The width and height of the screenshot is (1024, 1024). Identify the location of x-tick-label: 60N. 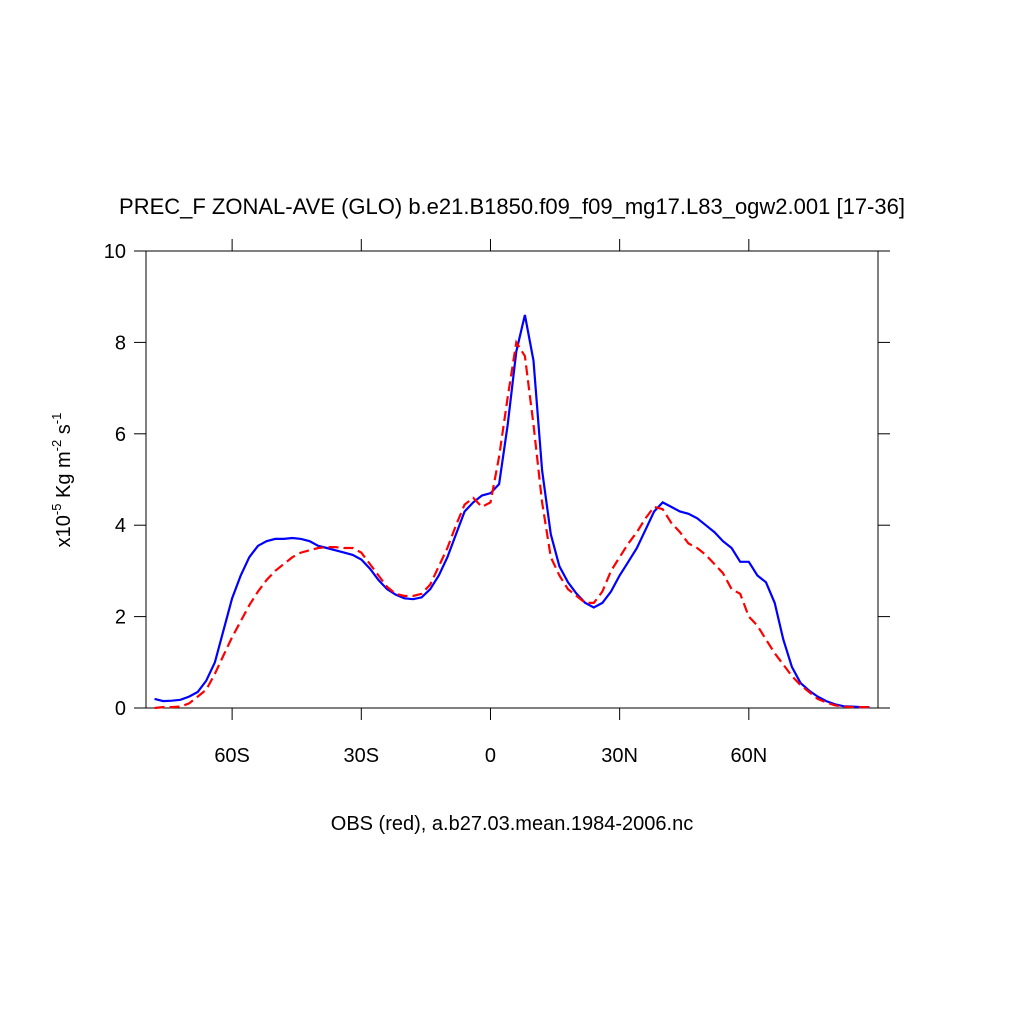
(748, 756).